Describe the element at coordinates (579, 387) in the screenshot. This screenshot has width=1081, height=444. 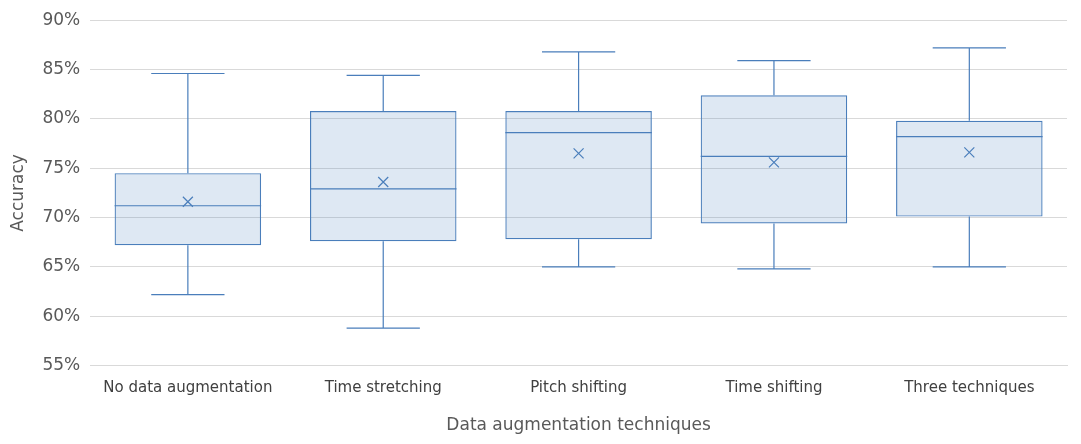
I see `x-tick-label: Pitch shifting` at that location.